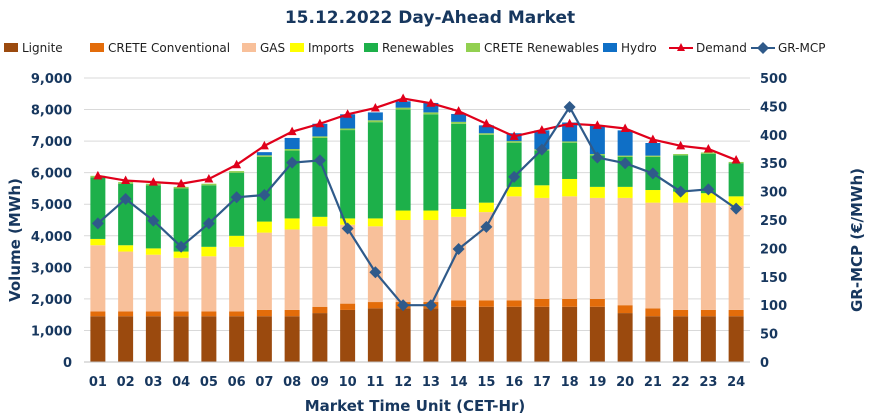  I want to click on y-tick-label: 8,000, so click(51, 111).